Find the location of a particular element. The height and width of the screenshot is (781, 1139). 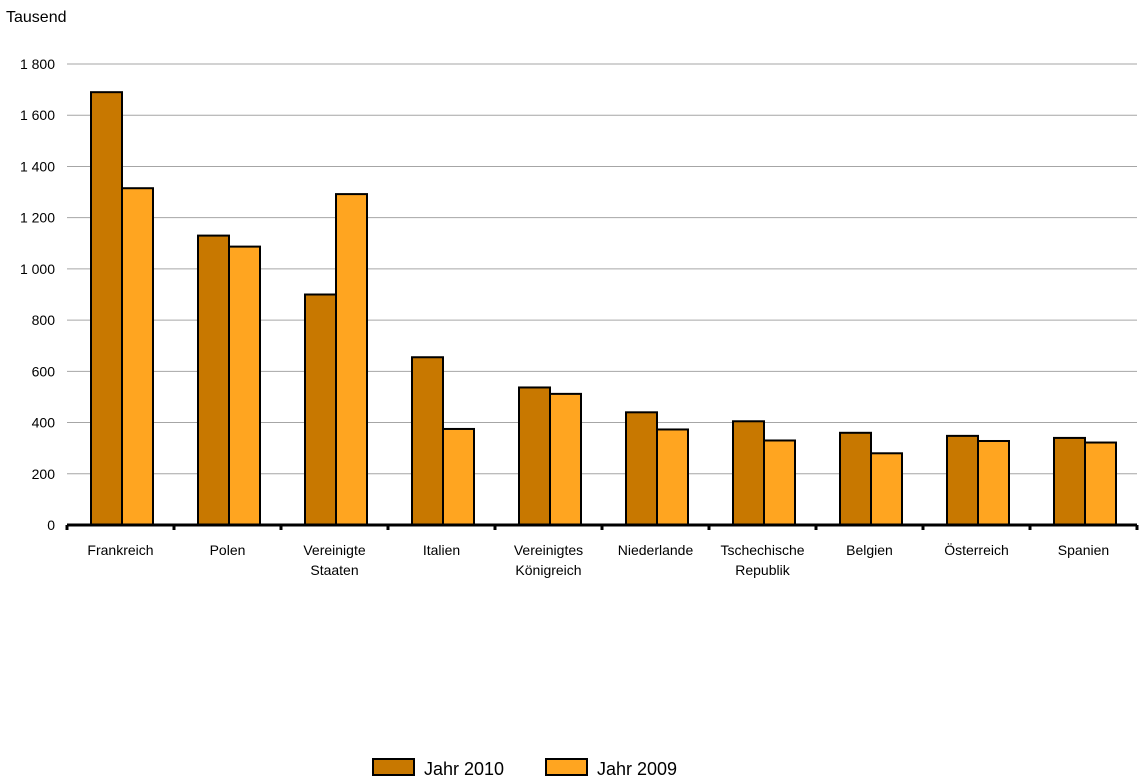

x-tick-label: Italien is located at coordinates (441, 550).